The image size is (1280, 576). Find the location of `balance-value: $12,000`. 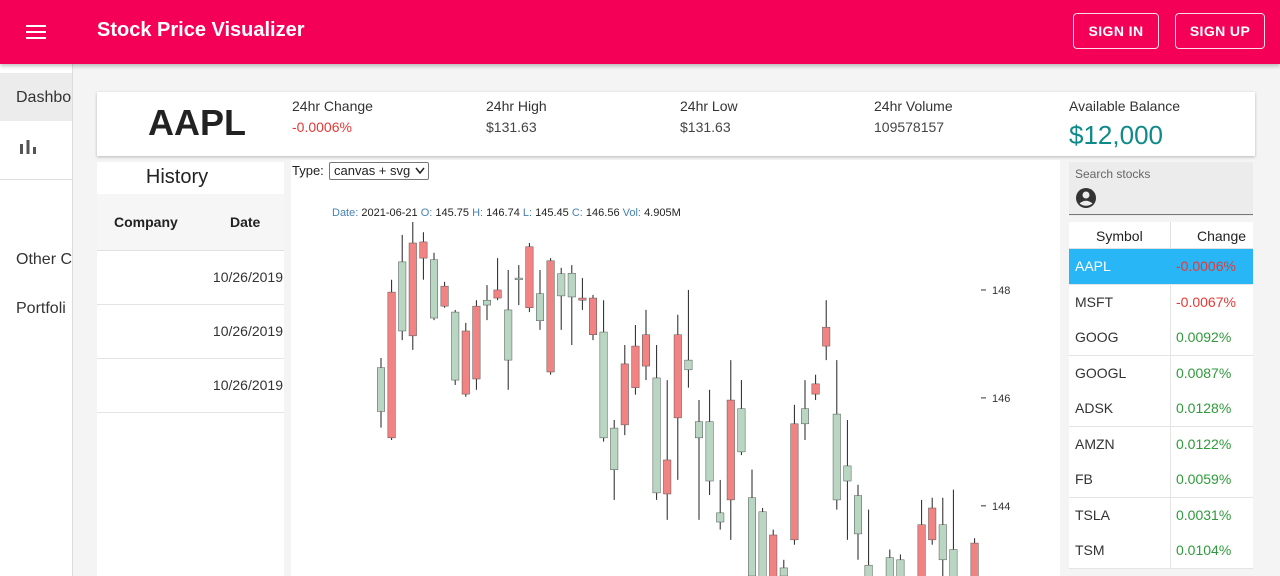

balance-value: $12,000 is located at coordinates (1116, 135).